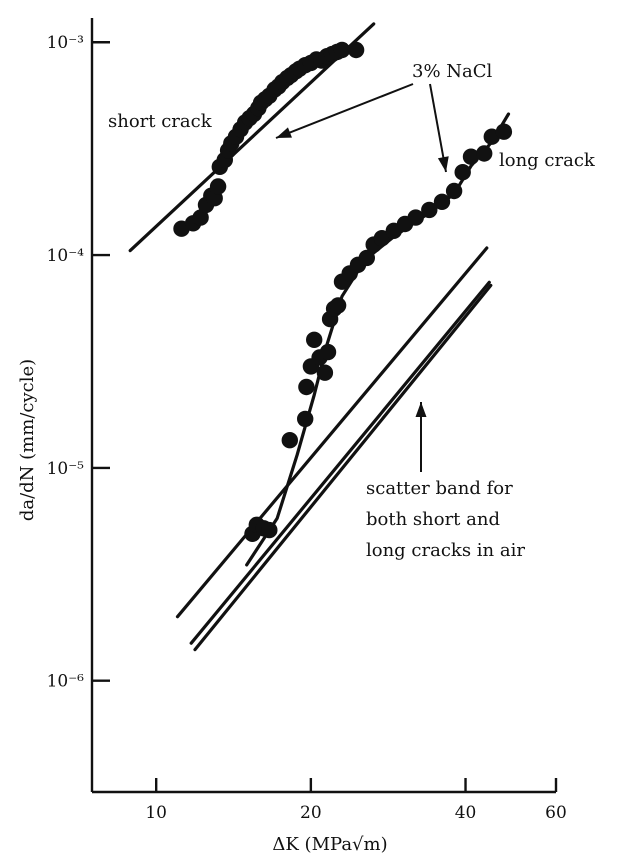 The width and height of the screenshot is (621, 858). Describe the element at coordinates (452, 71) in the screenshot. I see `nacl-label: 3% NaCl` at that location.